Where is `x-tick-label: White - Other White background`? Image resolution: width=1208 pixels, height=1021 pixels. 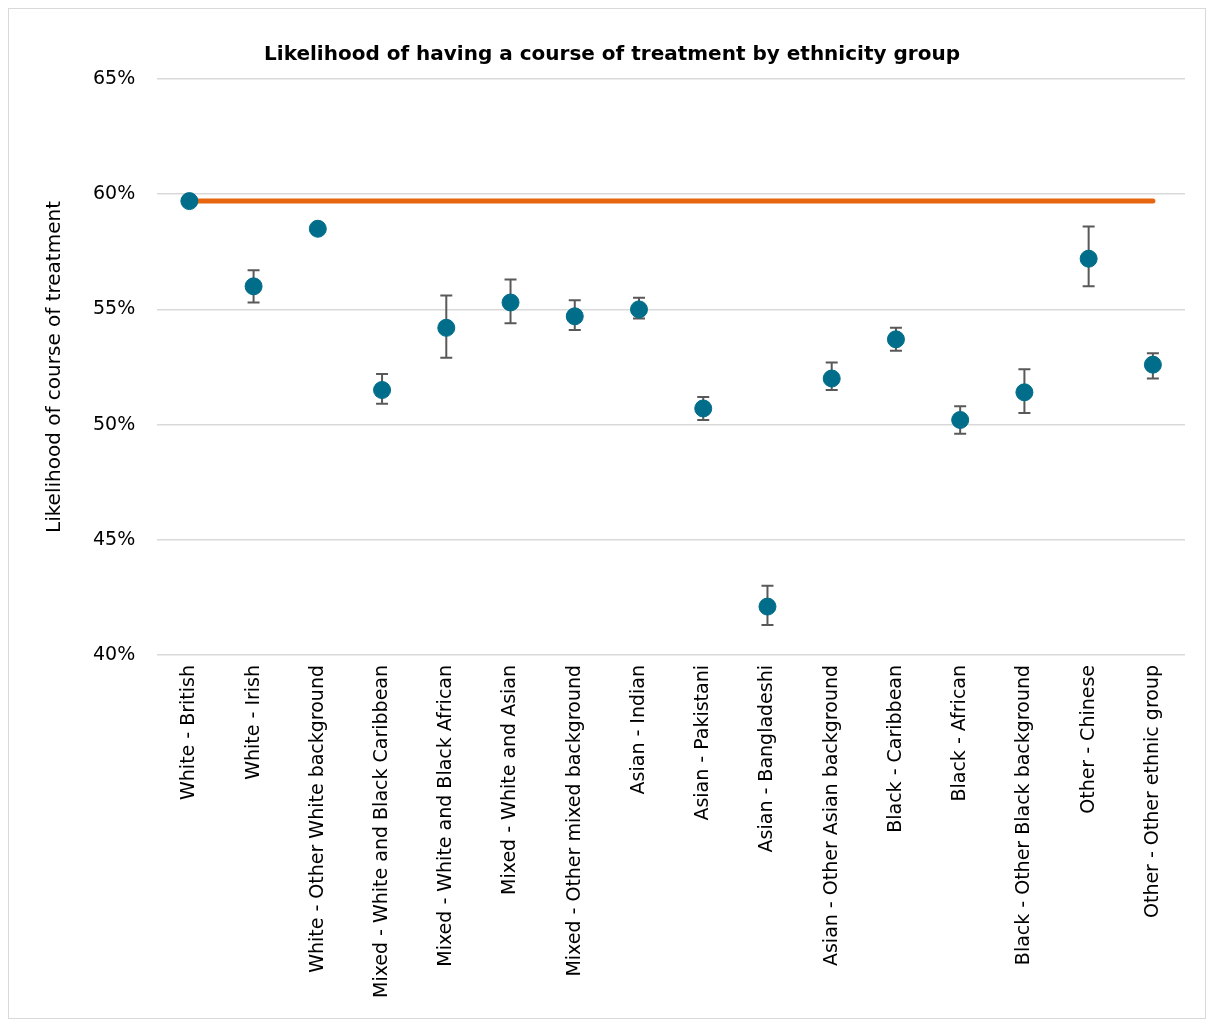 x-tick-label: White - Other White background is located at coordinates (315, 818).